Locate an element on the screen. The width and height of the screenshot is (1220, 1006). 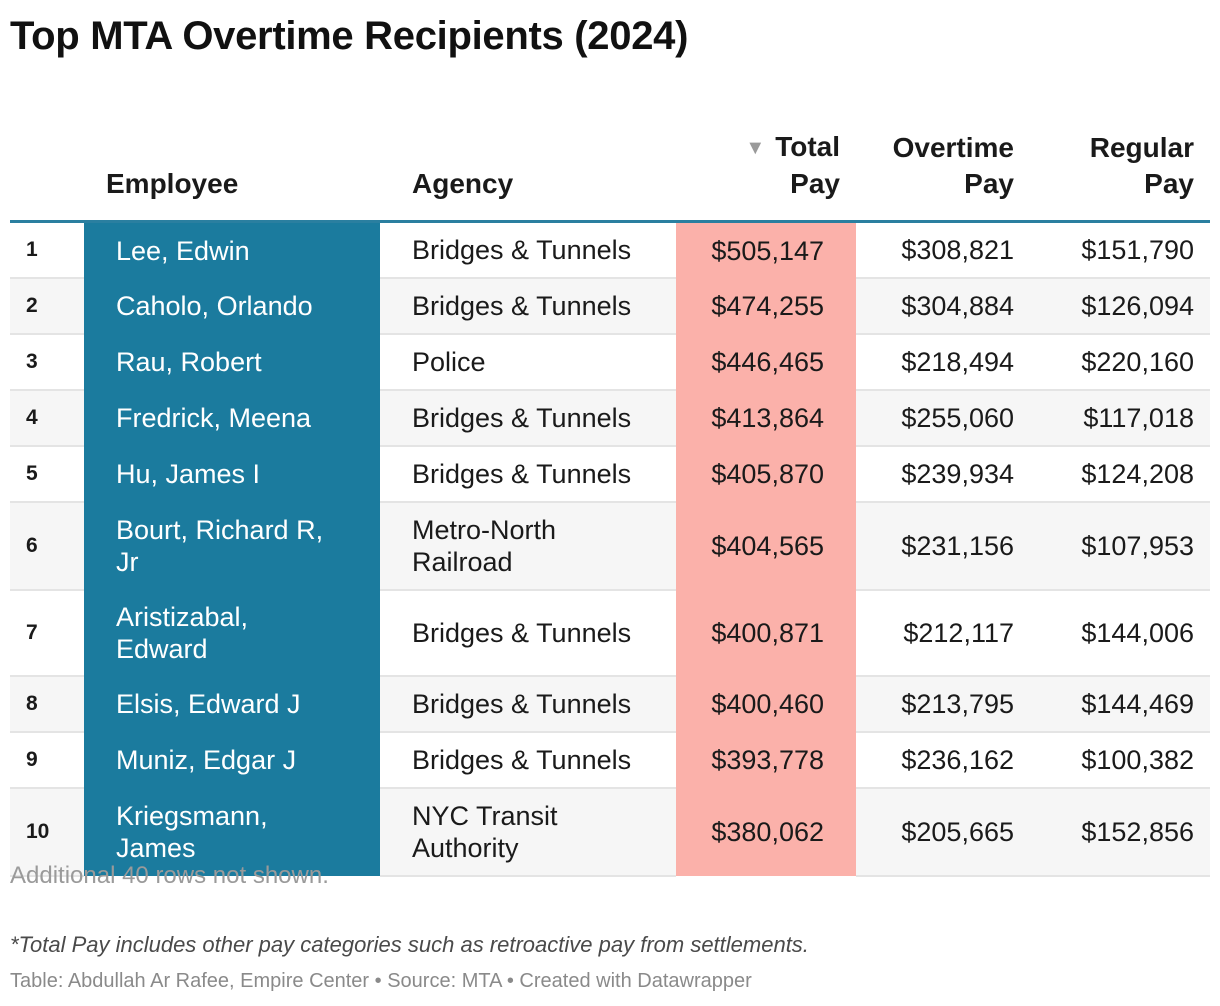
cell-employee: Aristizabal, Edward is located at coordinates (232, 633).